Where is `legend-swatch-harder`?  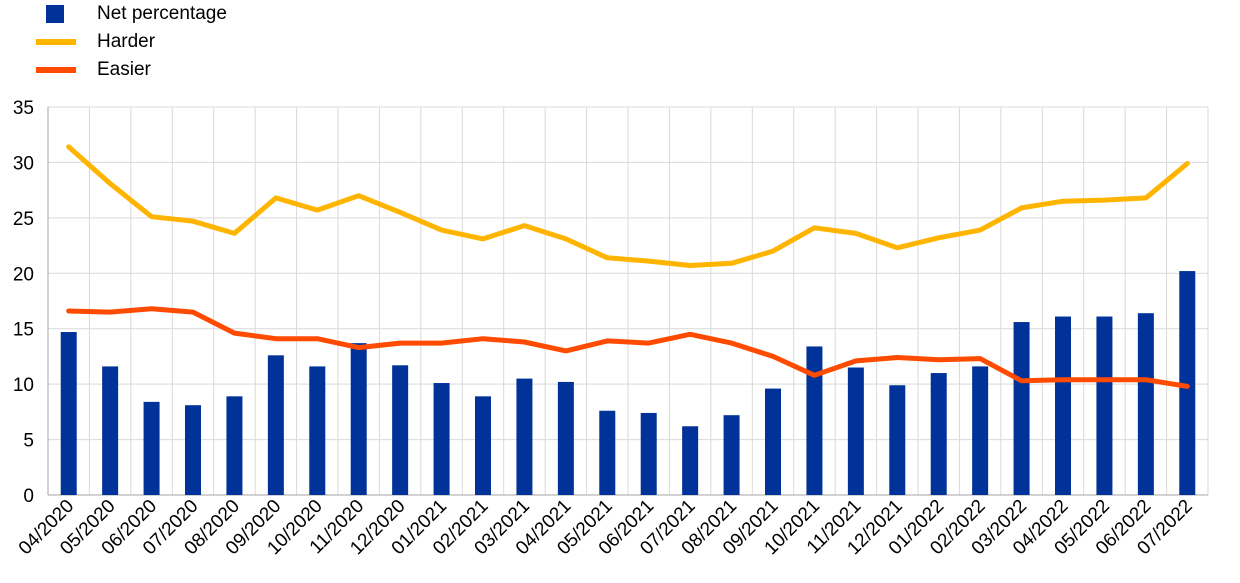 legend-swatch-harder is located at coordinates (56, 42).